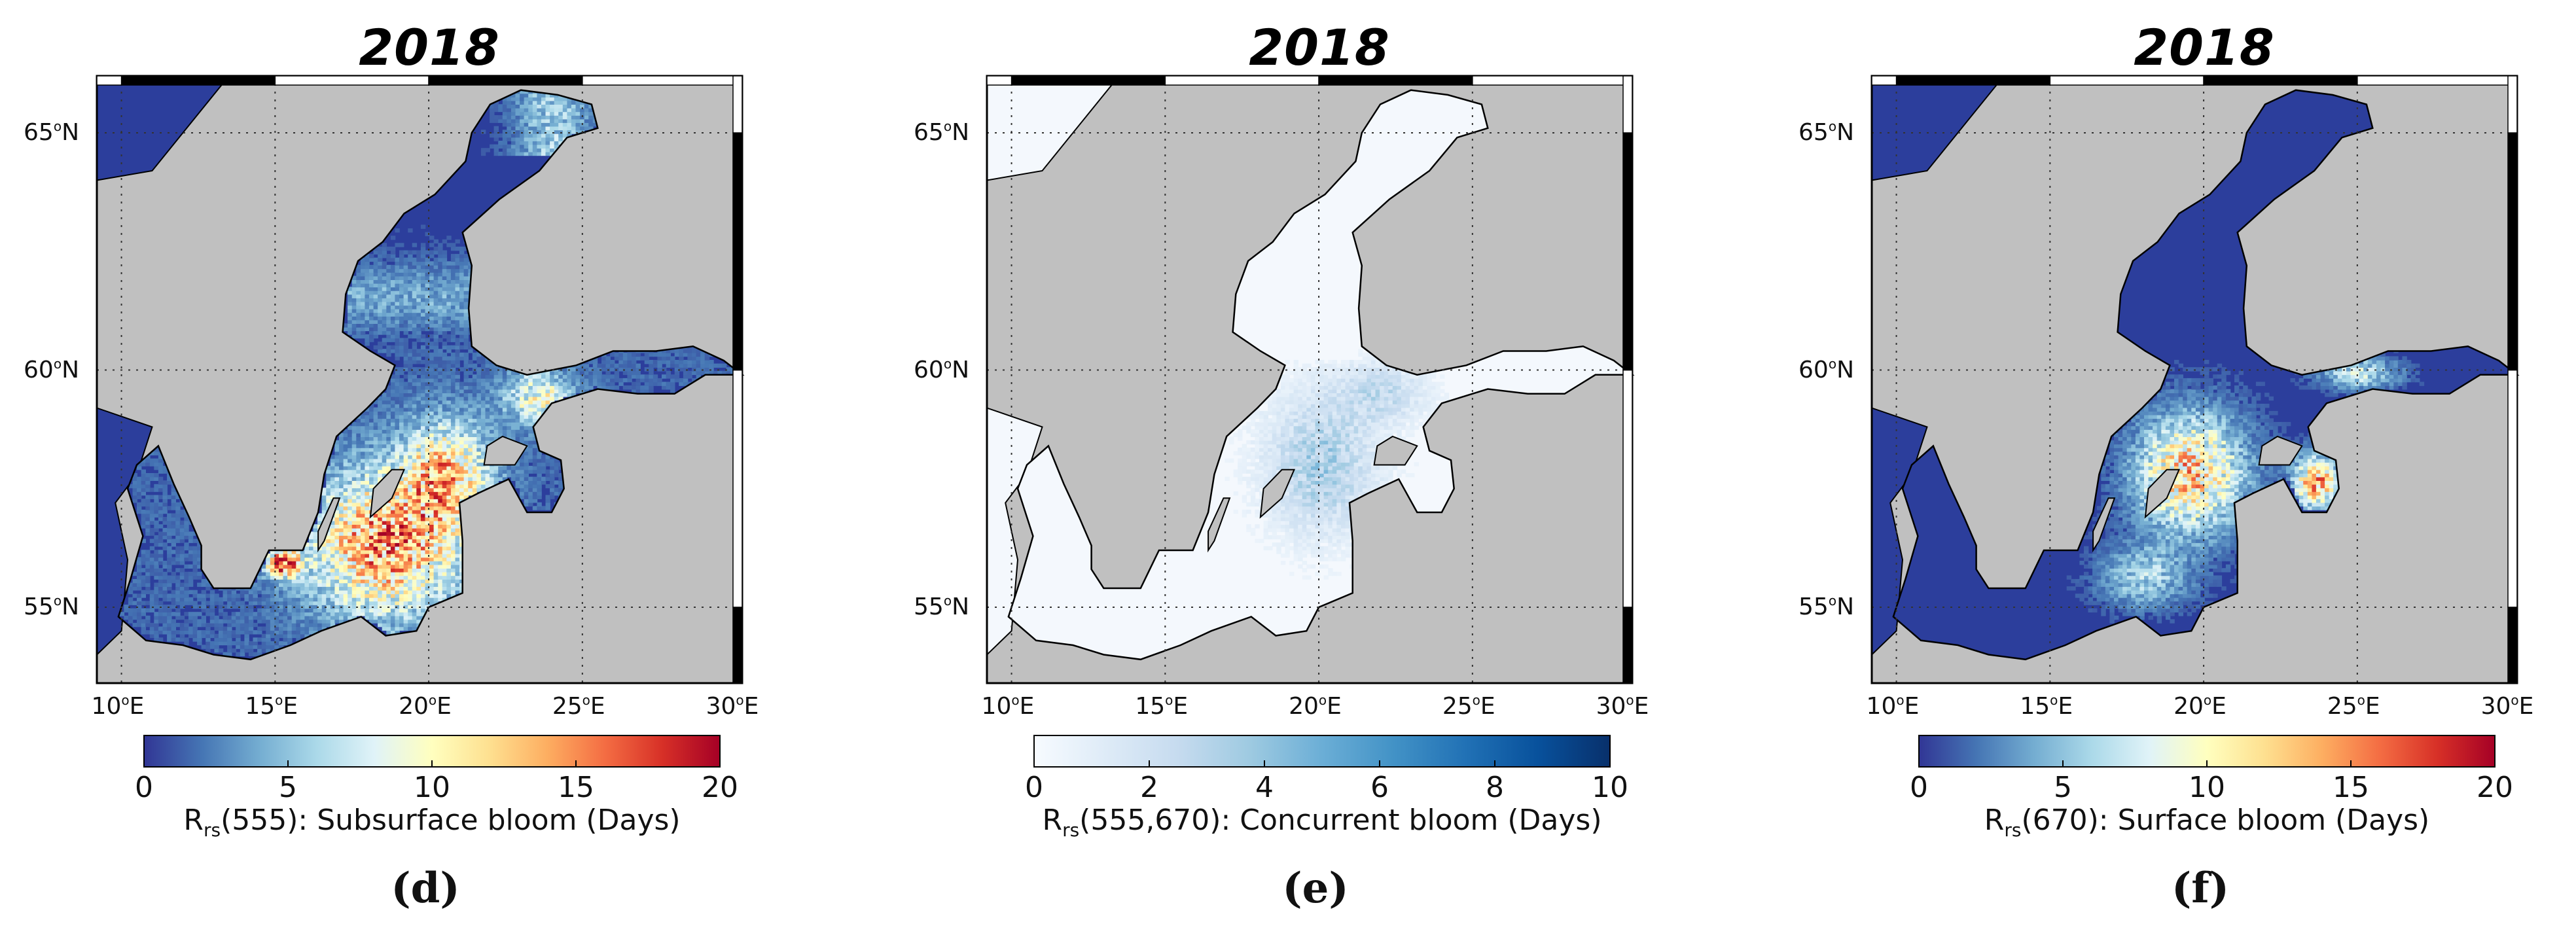  What do you see at coordinates (1322, 822) in the screenshot?
I see `colorbar-label: Rrs(555,670): Concurrent bloom (Days)` at bounding box center [1322, 822].